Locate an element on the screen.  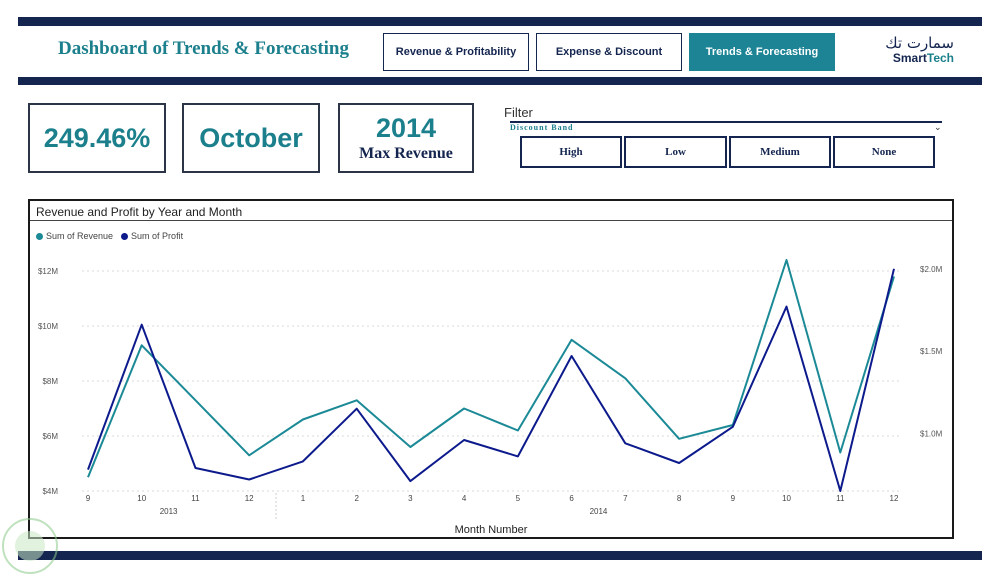
kpi-month-value: October is located at coordinates (251, 138).